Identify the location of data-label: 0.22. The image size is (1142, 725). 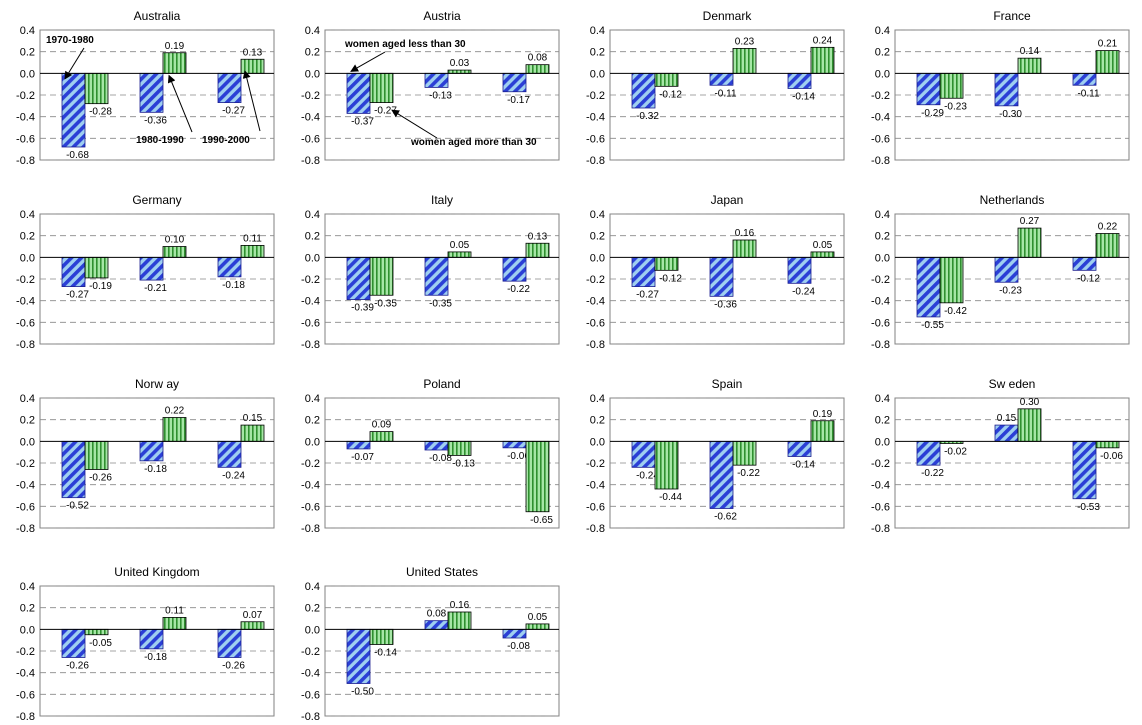
(1108, 227).